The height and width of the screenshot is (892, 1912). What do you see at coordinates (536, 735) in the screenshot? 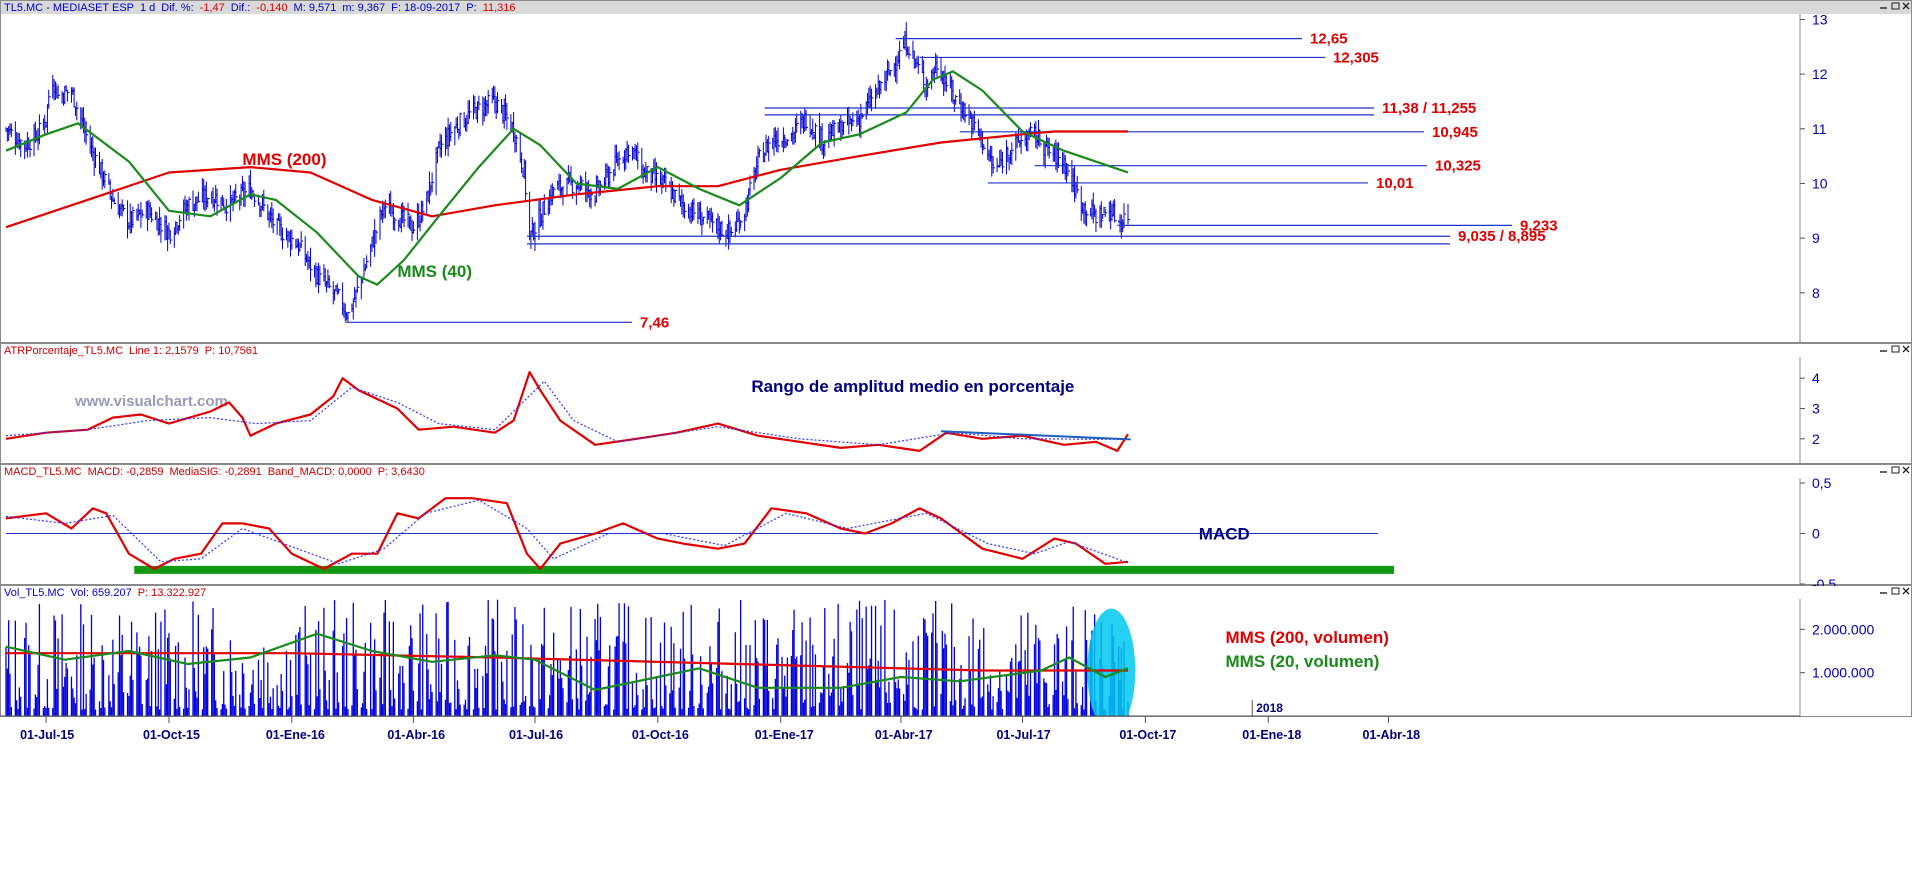
I see `x-tick-label: 01-Jul-16` at bounding box center [536, 735].